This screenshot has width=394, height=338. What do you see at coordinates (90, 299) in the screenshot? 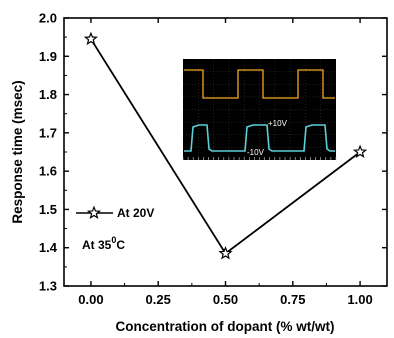
I see `x-tick-label: 0.00` at bounding box center [90, 299].